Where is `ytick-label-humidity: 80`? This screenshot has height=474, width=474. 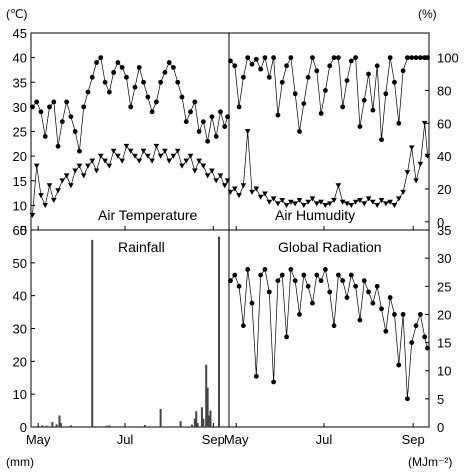
ytick-label-humidity: 80 is located at coordinates (444, 90).